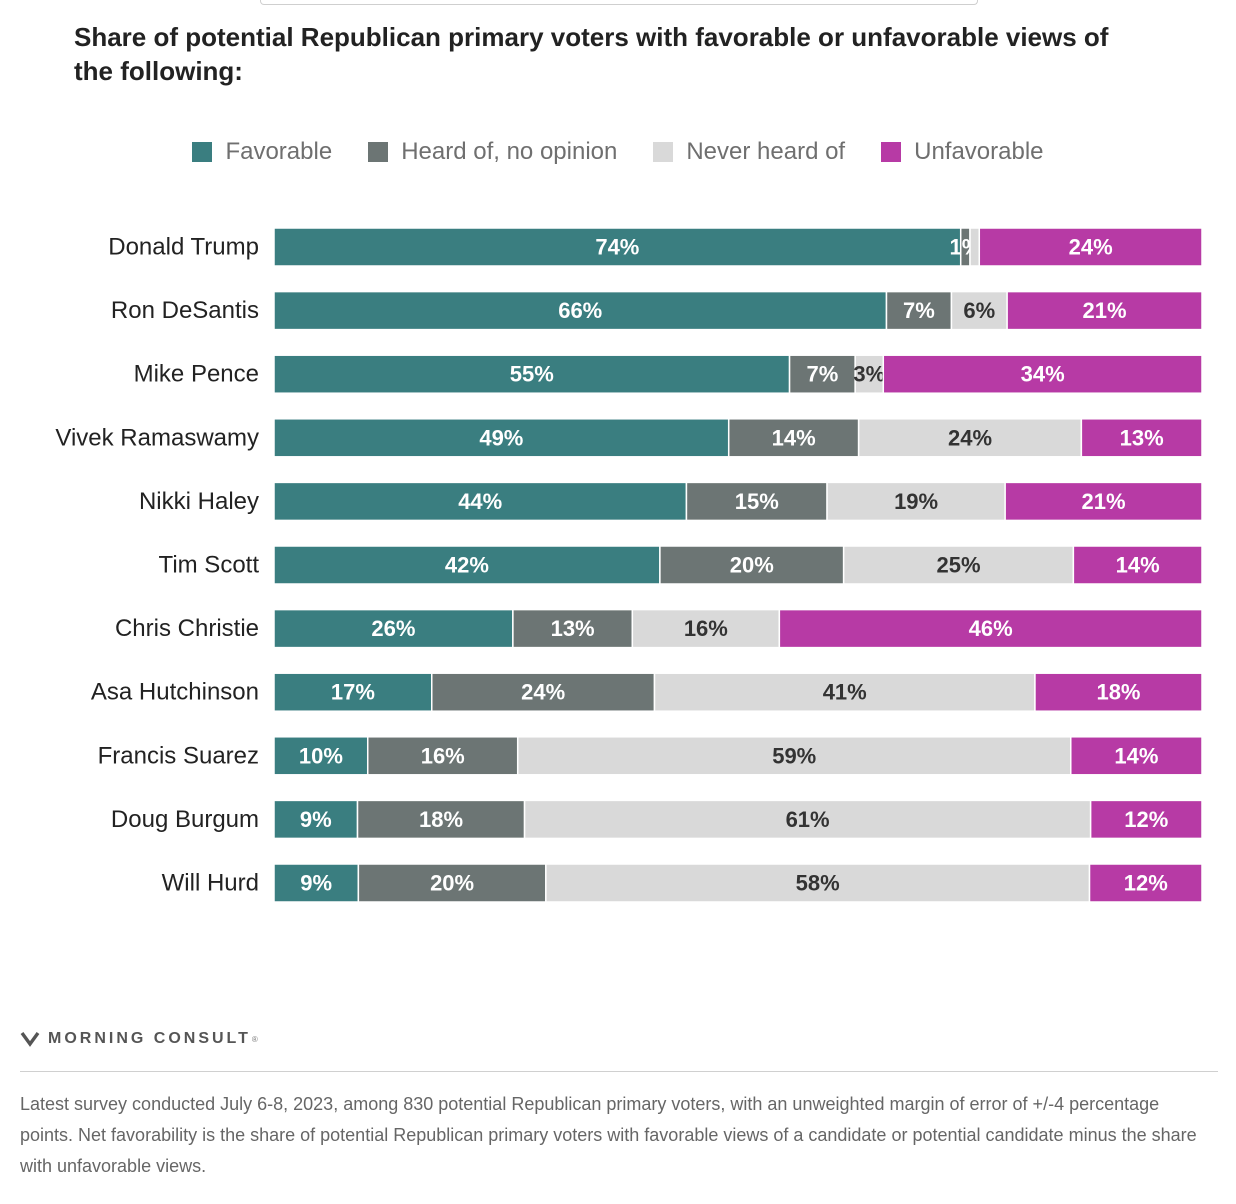 This screenshot has width=1236, height=1204. I want to click on bar-chris-christie-never-heard-of, so click(706, 628).